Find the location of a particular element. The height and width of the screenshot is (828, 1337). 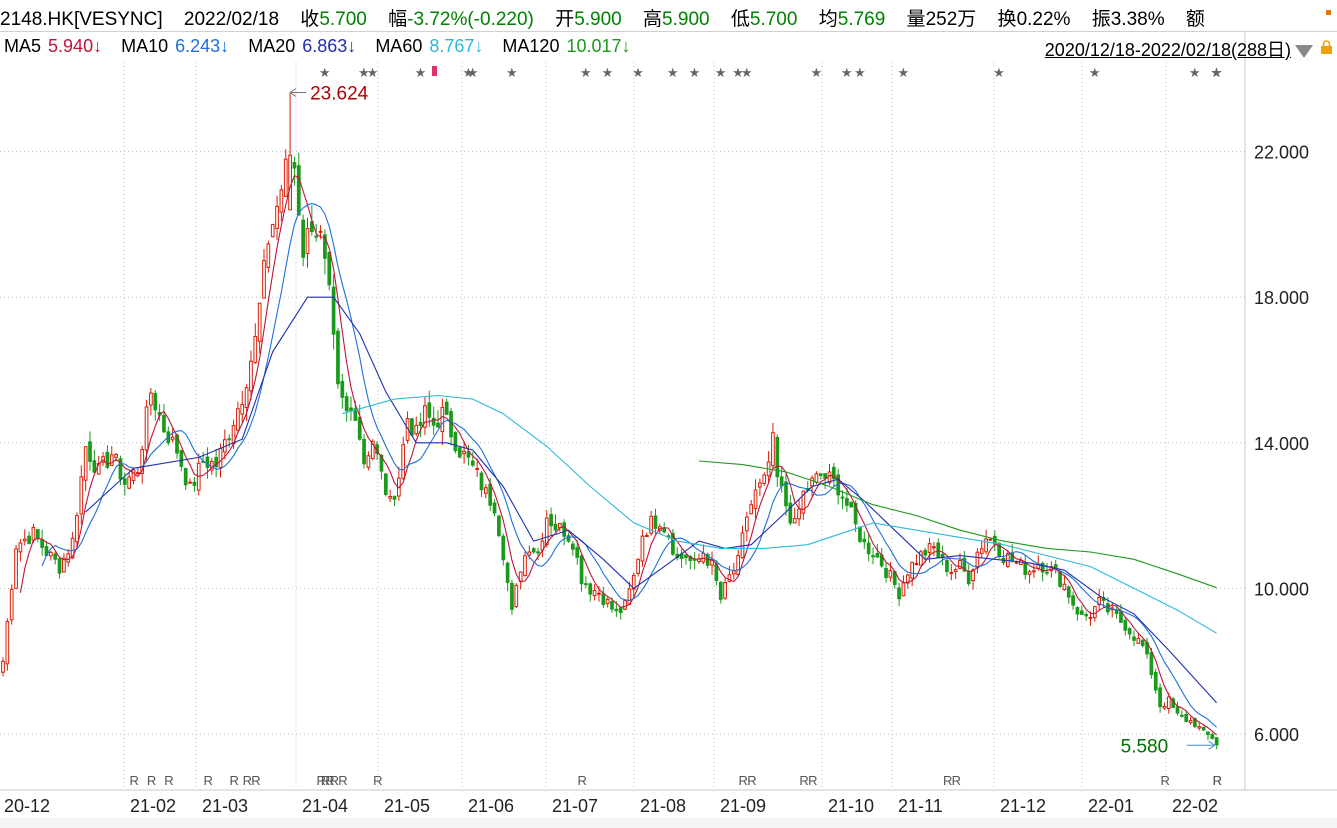

lock-icon is located at coordinates (1326, 47).